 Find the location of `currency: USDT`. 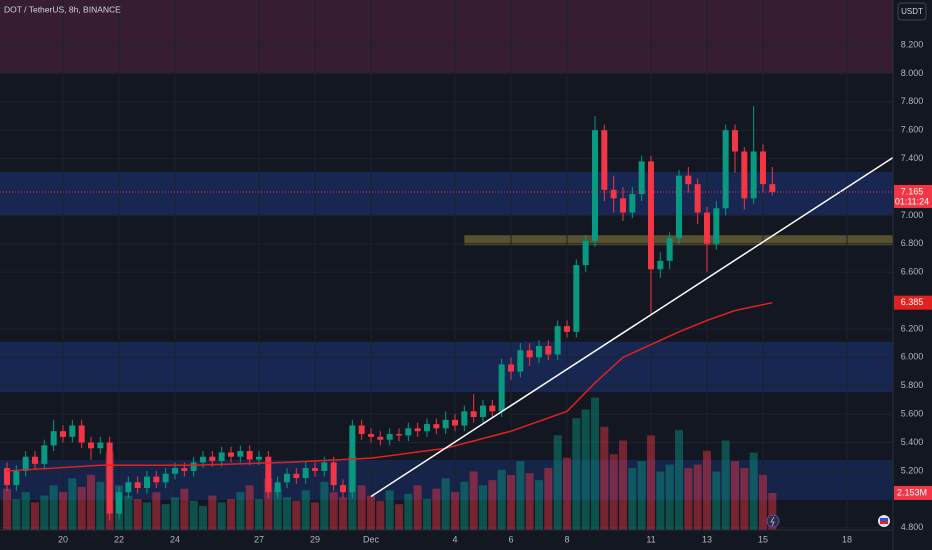

currency: USDT is located at coordinates (912, 11).